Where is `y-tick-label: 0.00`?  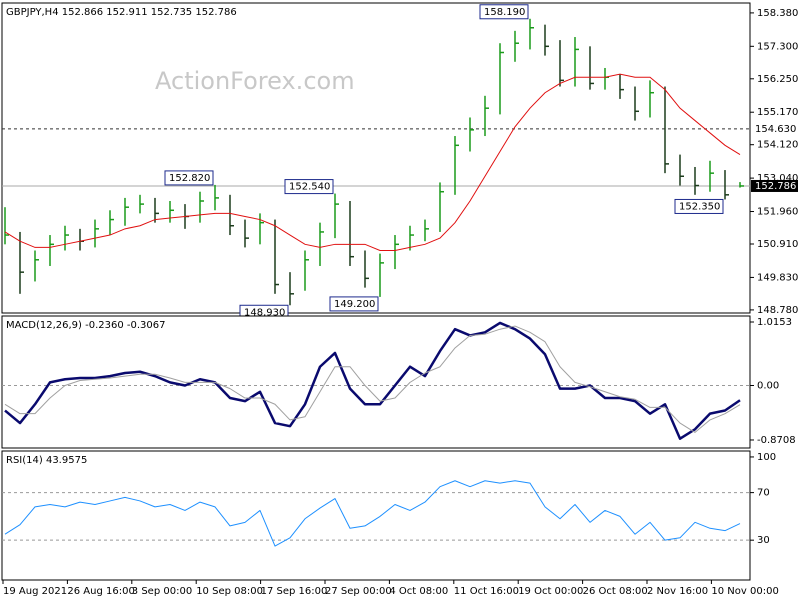
y-tick-label: 0.00 is located at coordinates (768, 386).